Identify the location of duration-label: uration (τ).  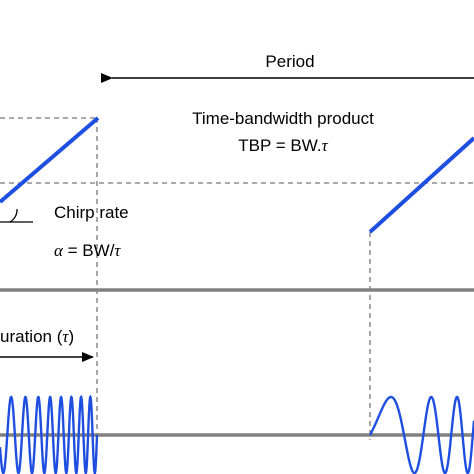
(37, 336).